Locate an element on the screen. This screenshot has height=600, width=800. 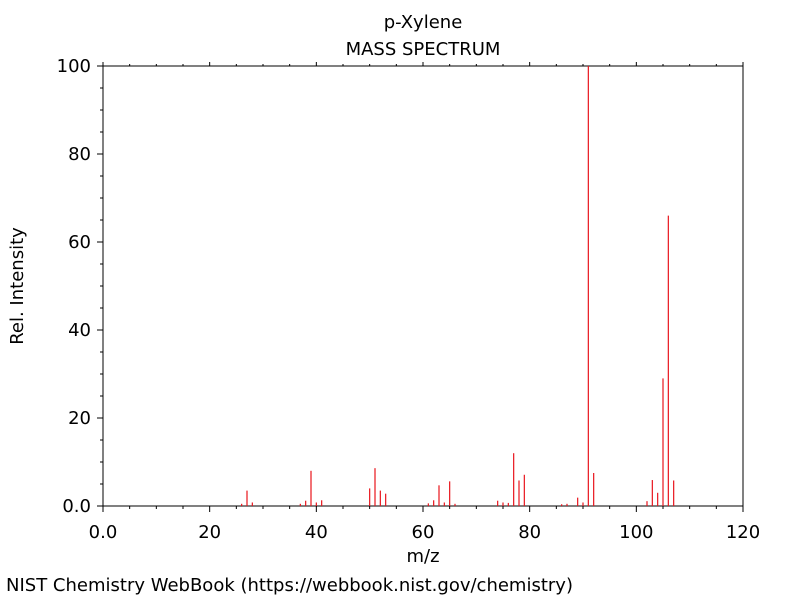
x-axis-label: m/z is located at coordinates (422, 556).